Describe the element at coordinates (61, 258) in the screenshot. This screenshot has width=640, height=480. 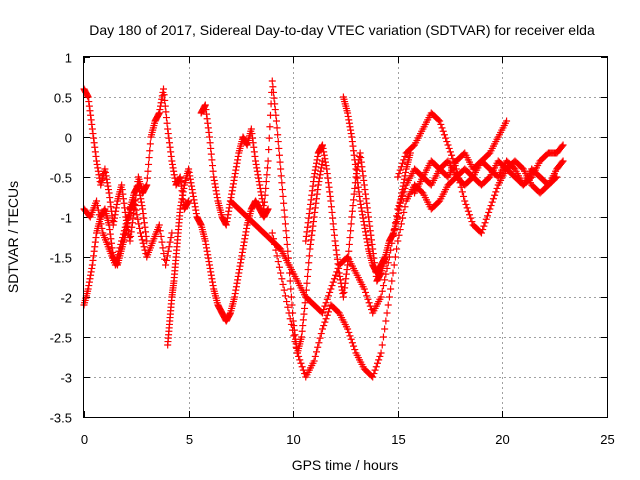
I see `y-tick-label: -1.5` at that location.